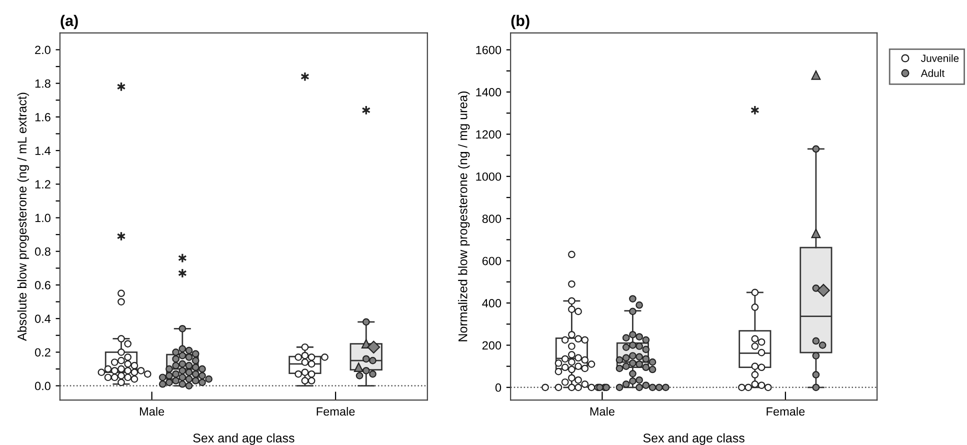  I want to click on y-tick-label: 1000, so click(489, 176).